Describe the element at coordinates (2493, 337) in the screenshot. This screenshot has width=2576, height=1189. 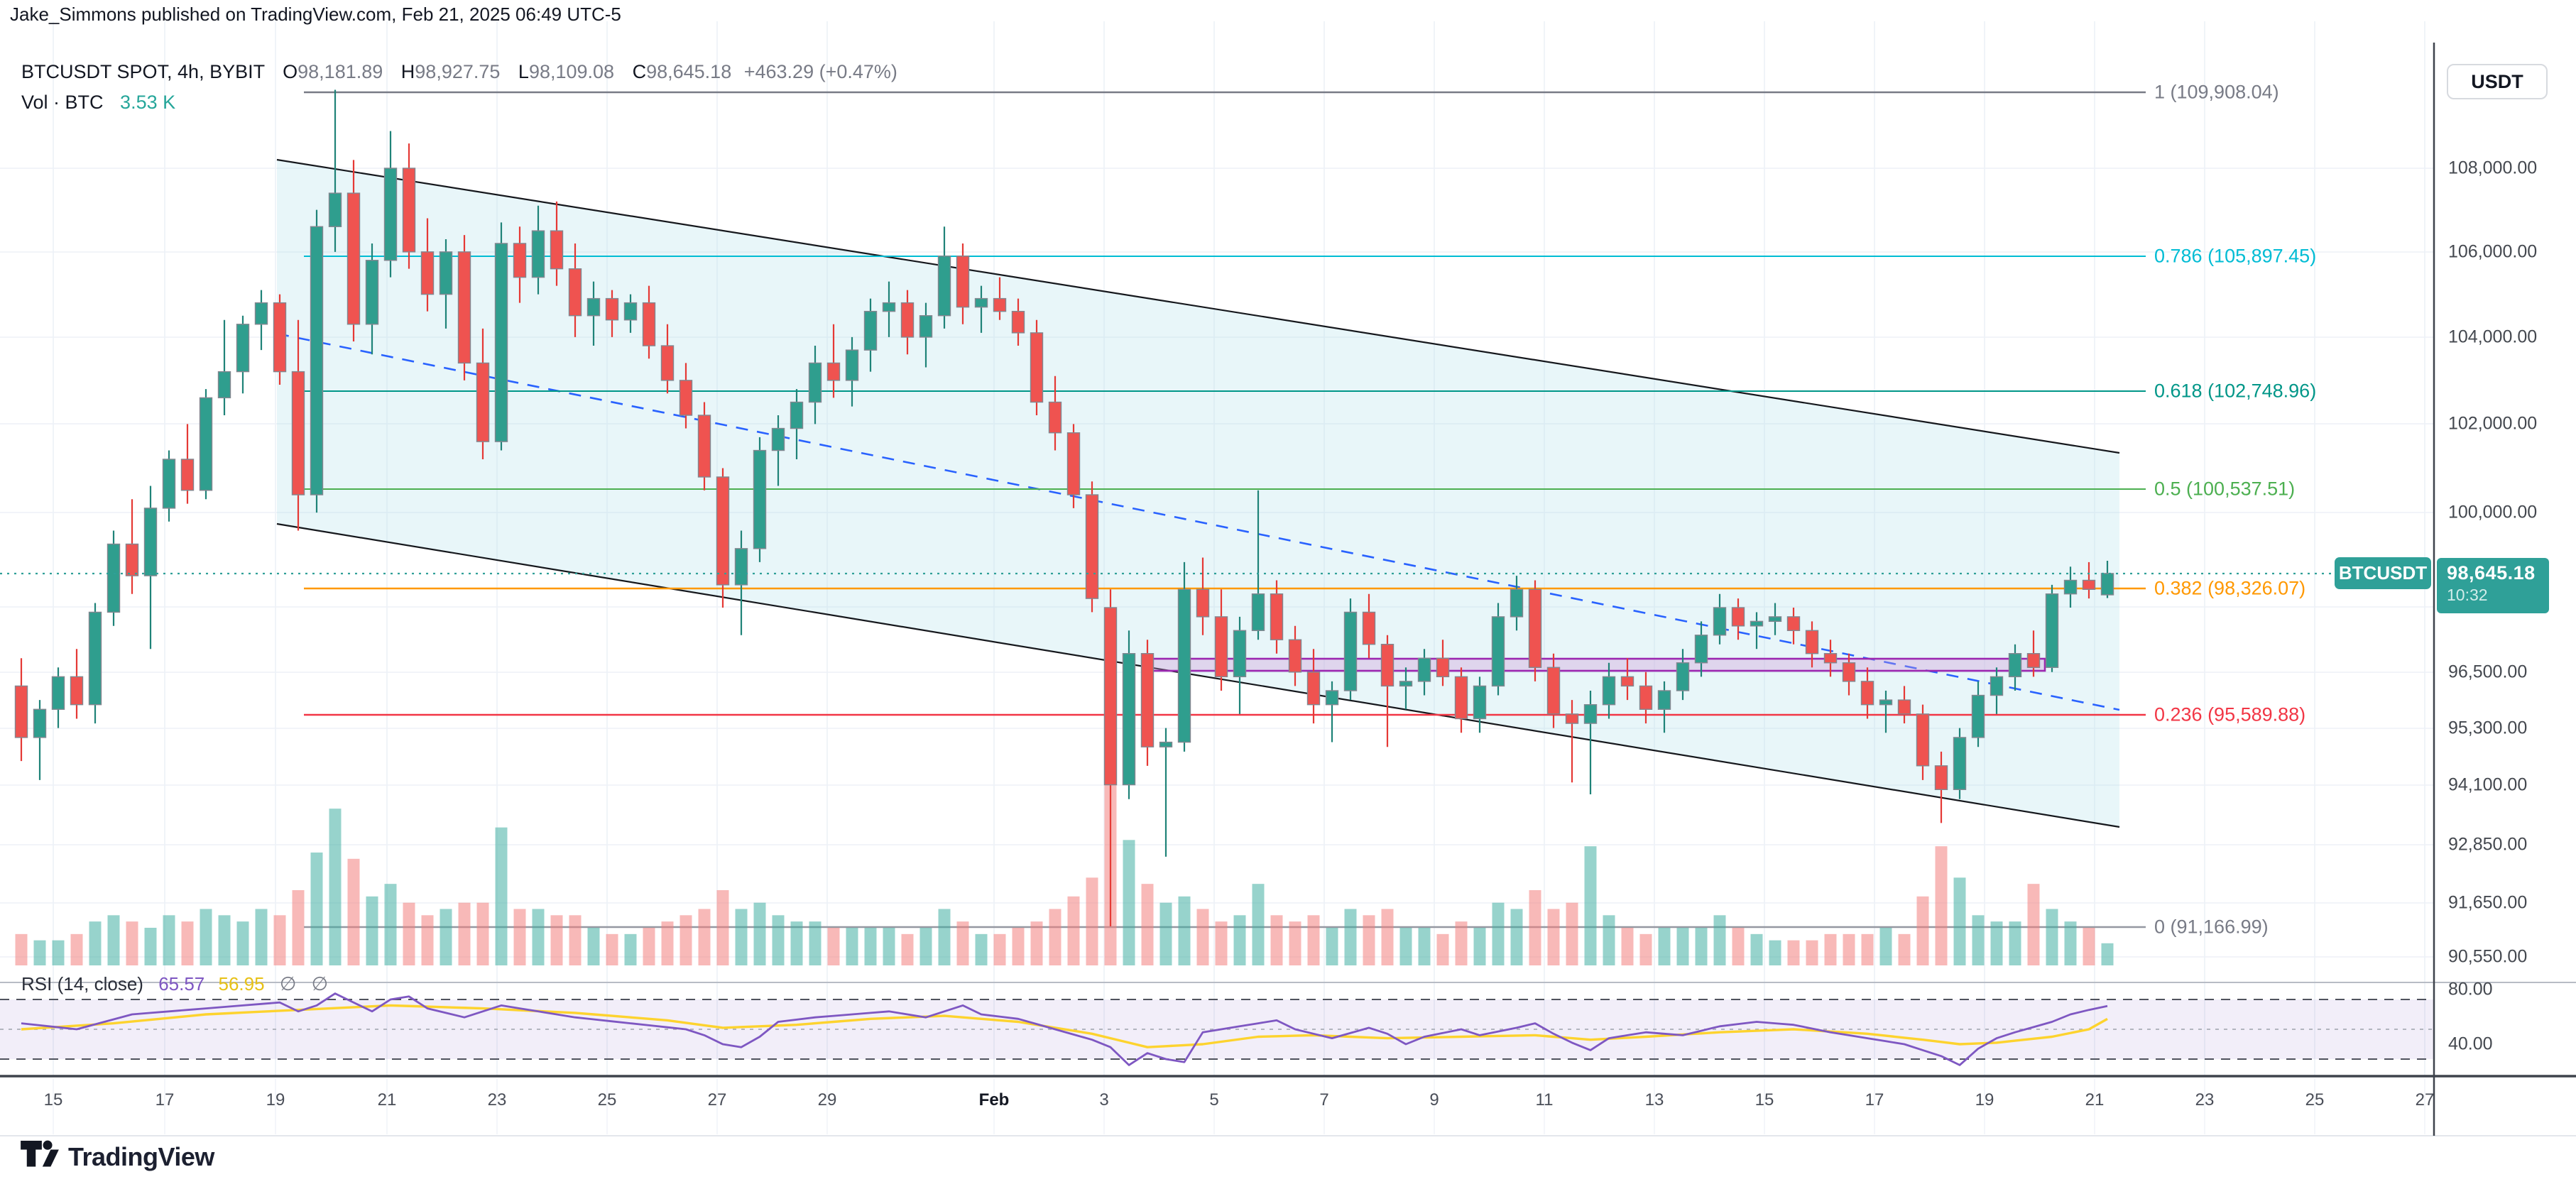
I see `price-axis-label: 104,000.00` at that location.